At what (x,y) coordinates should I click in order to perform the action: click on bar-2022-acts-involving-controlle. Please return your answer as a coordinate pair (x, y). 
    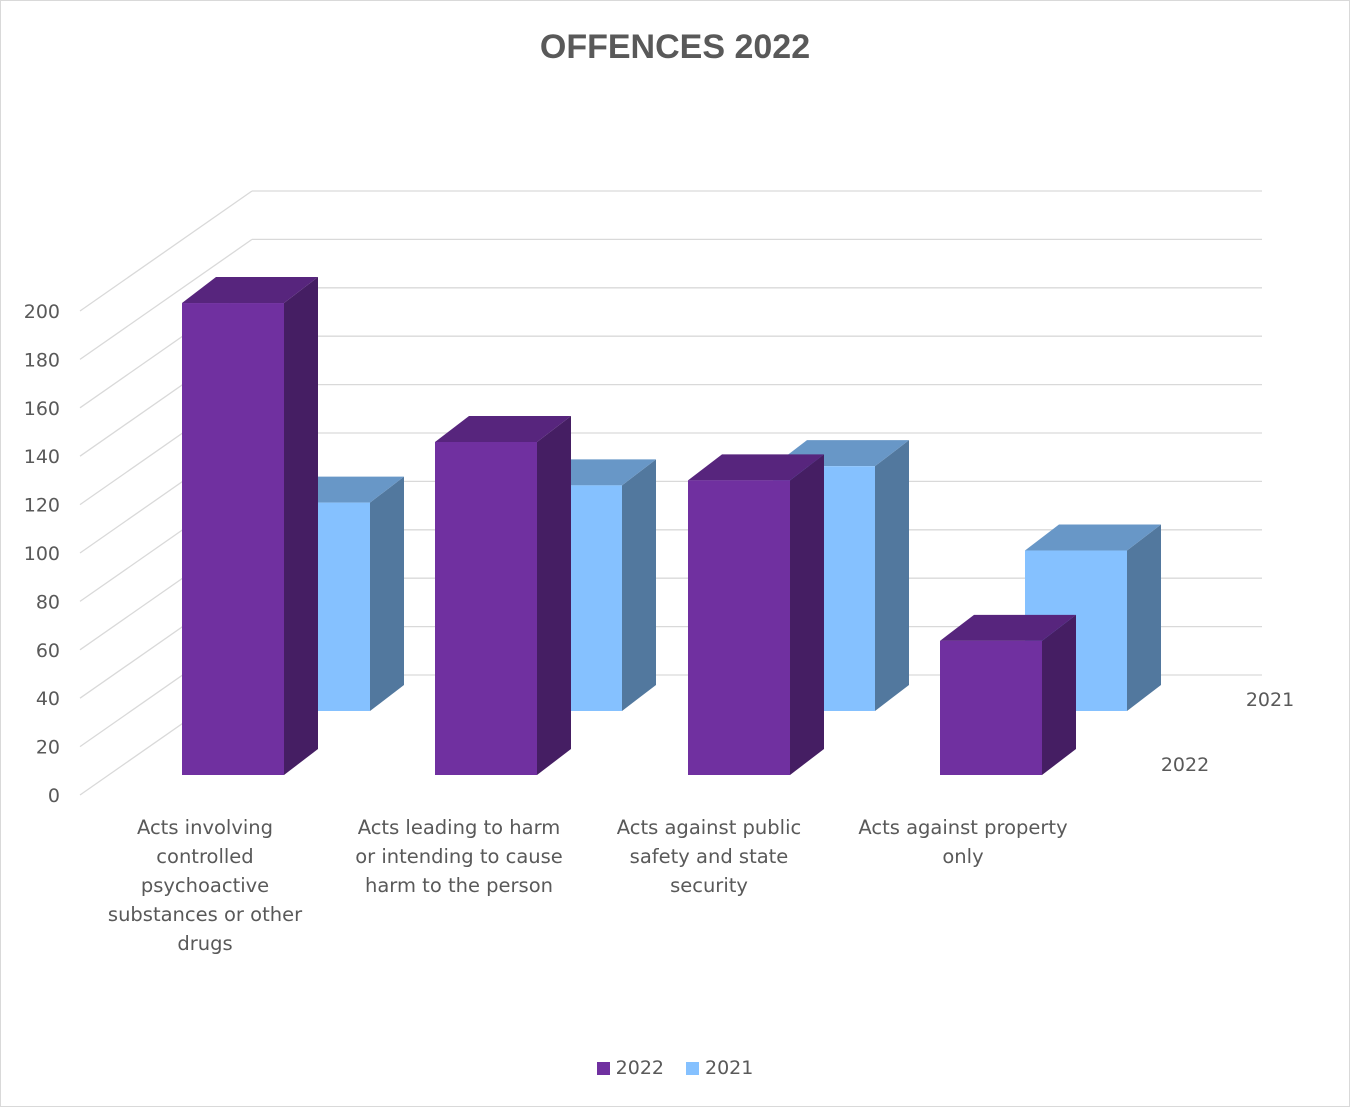
    Looking at the image, I should click on (250, 526).